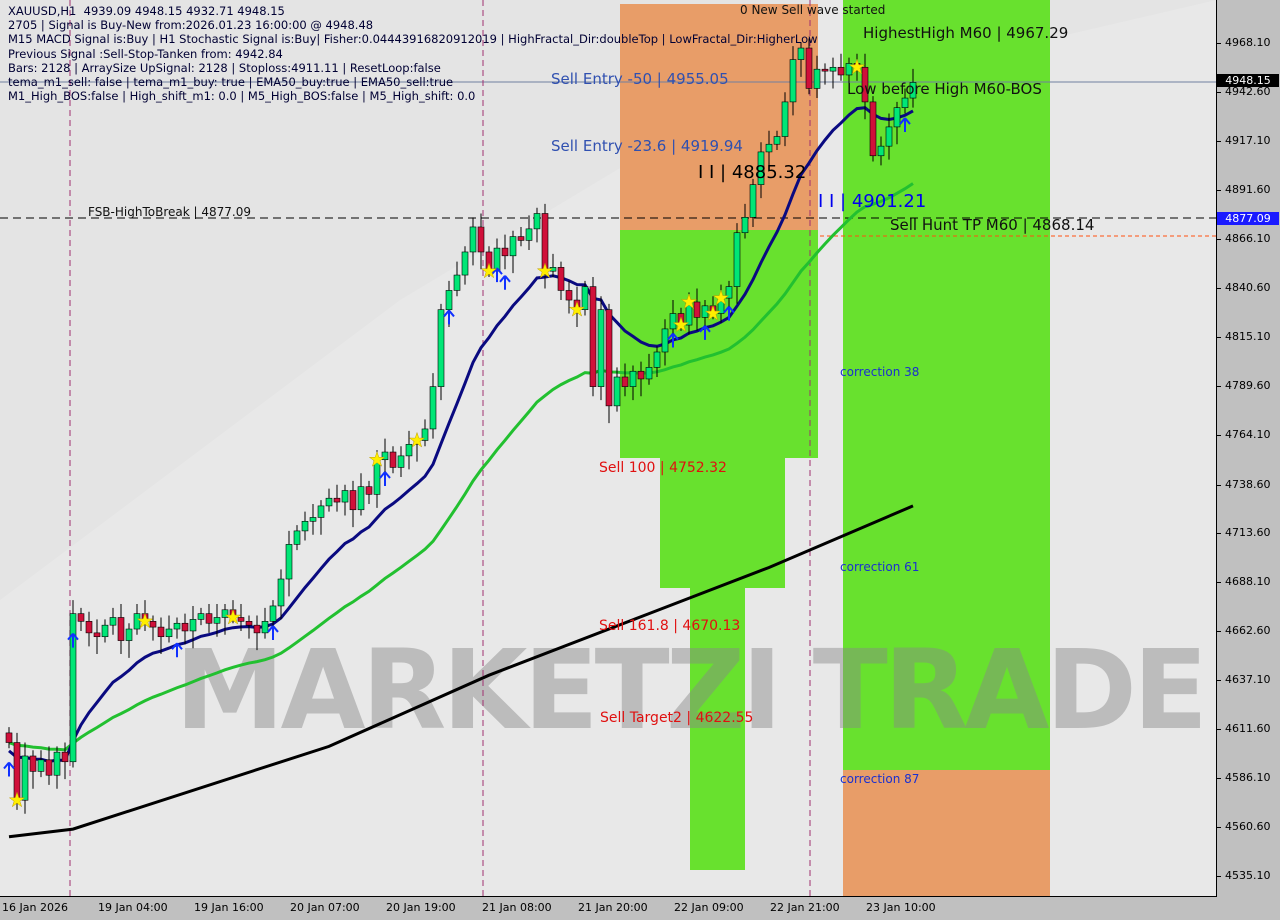 The height and width of the screenshot is (920, 1280). I want to click on sell-entry-236-label: Sell Entry -23.6 | 4919.94, so click(647, 146).